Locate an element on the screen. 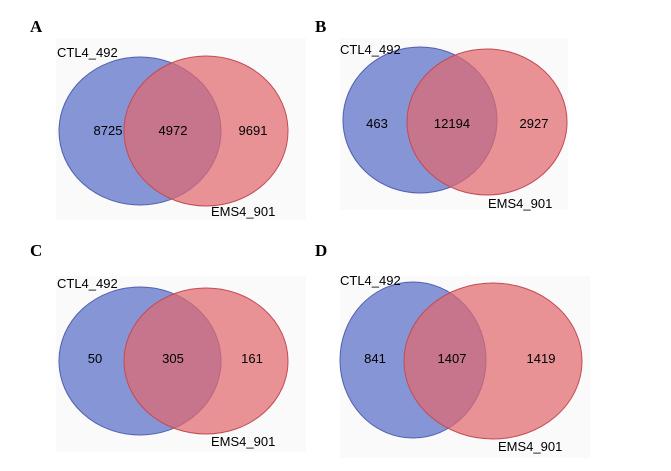  count-only-a: 841 is located at coordinates (375, 358).